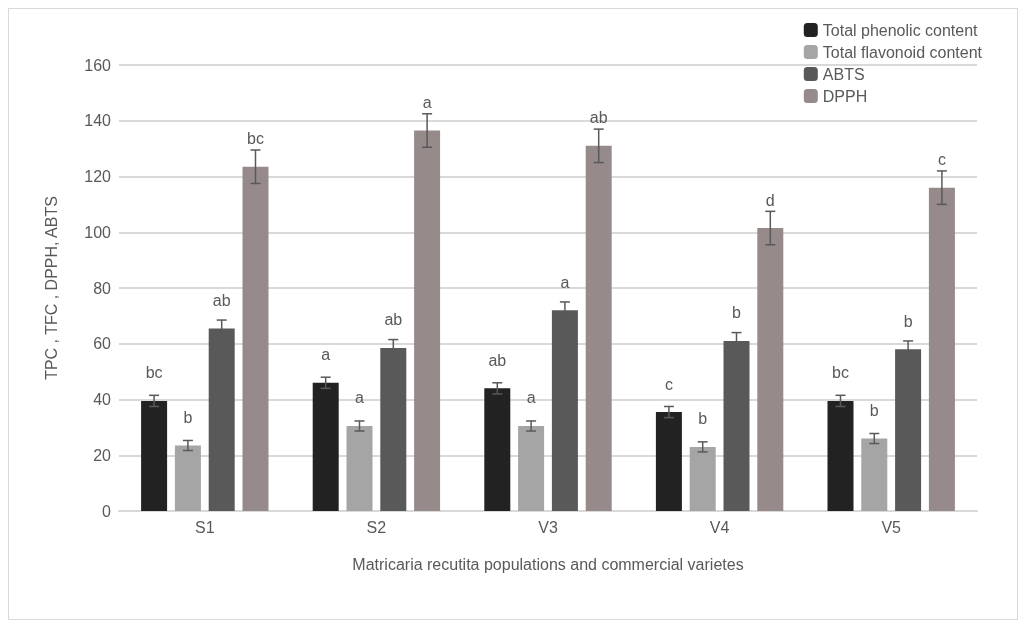  What do you see at coordinates (102, 455) in the screenshot?
I see `y-tick-label: 20` at bounding box center [102, 455].